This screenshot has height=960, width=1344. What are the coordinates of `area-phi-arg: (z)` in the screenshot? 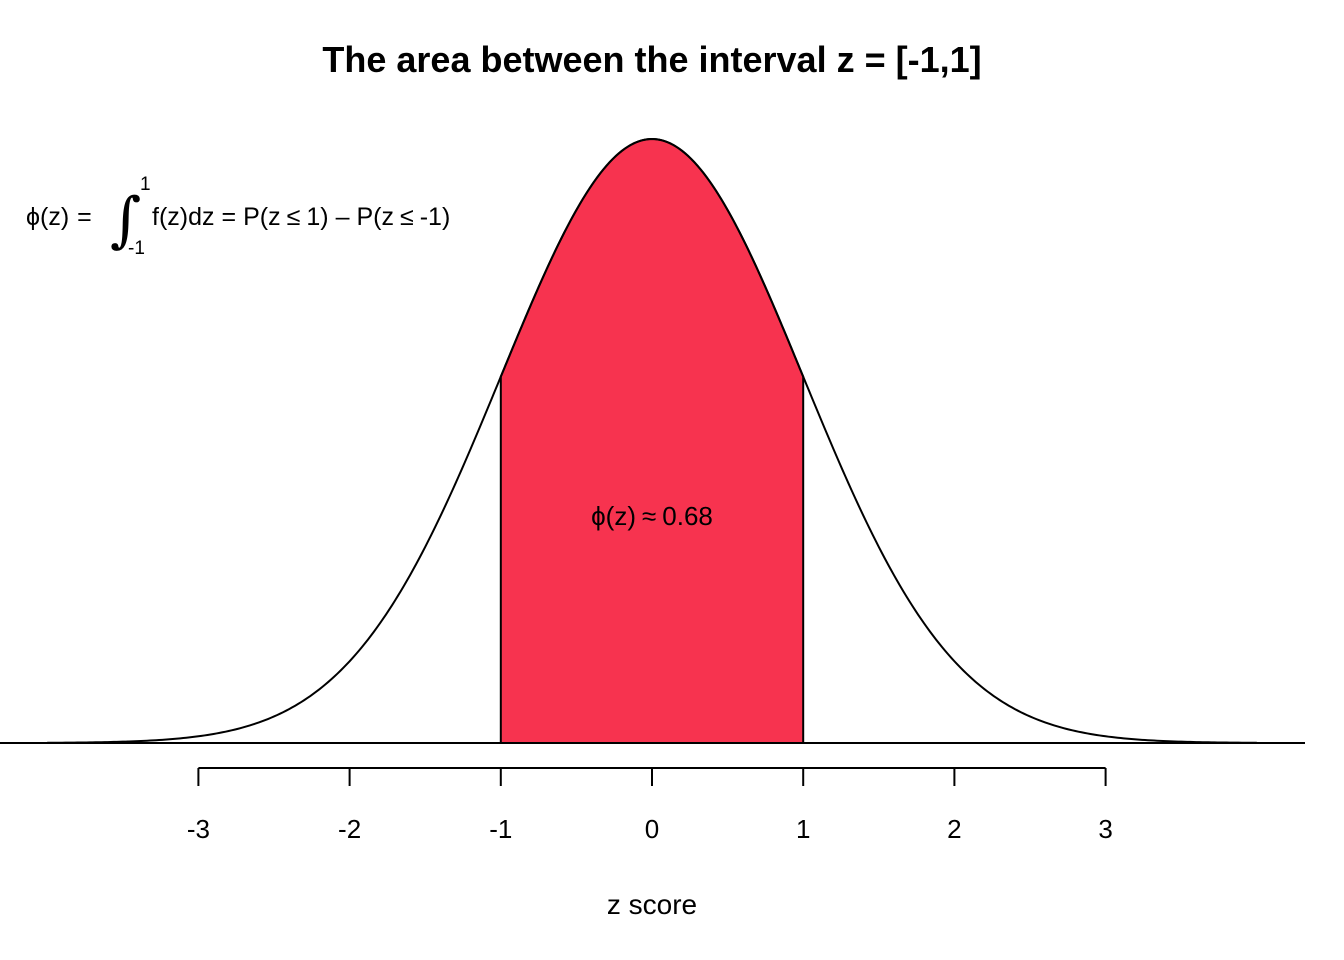 It's located at (621, 516).